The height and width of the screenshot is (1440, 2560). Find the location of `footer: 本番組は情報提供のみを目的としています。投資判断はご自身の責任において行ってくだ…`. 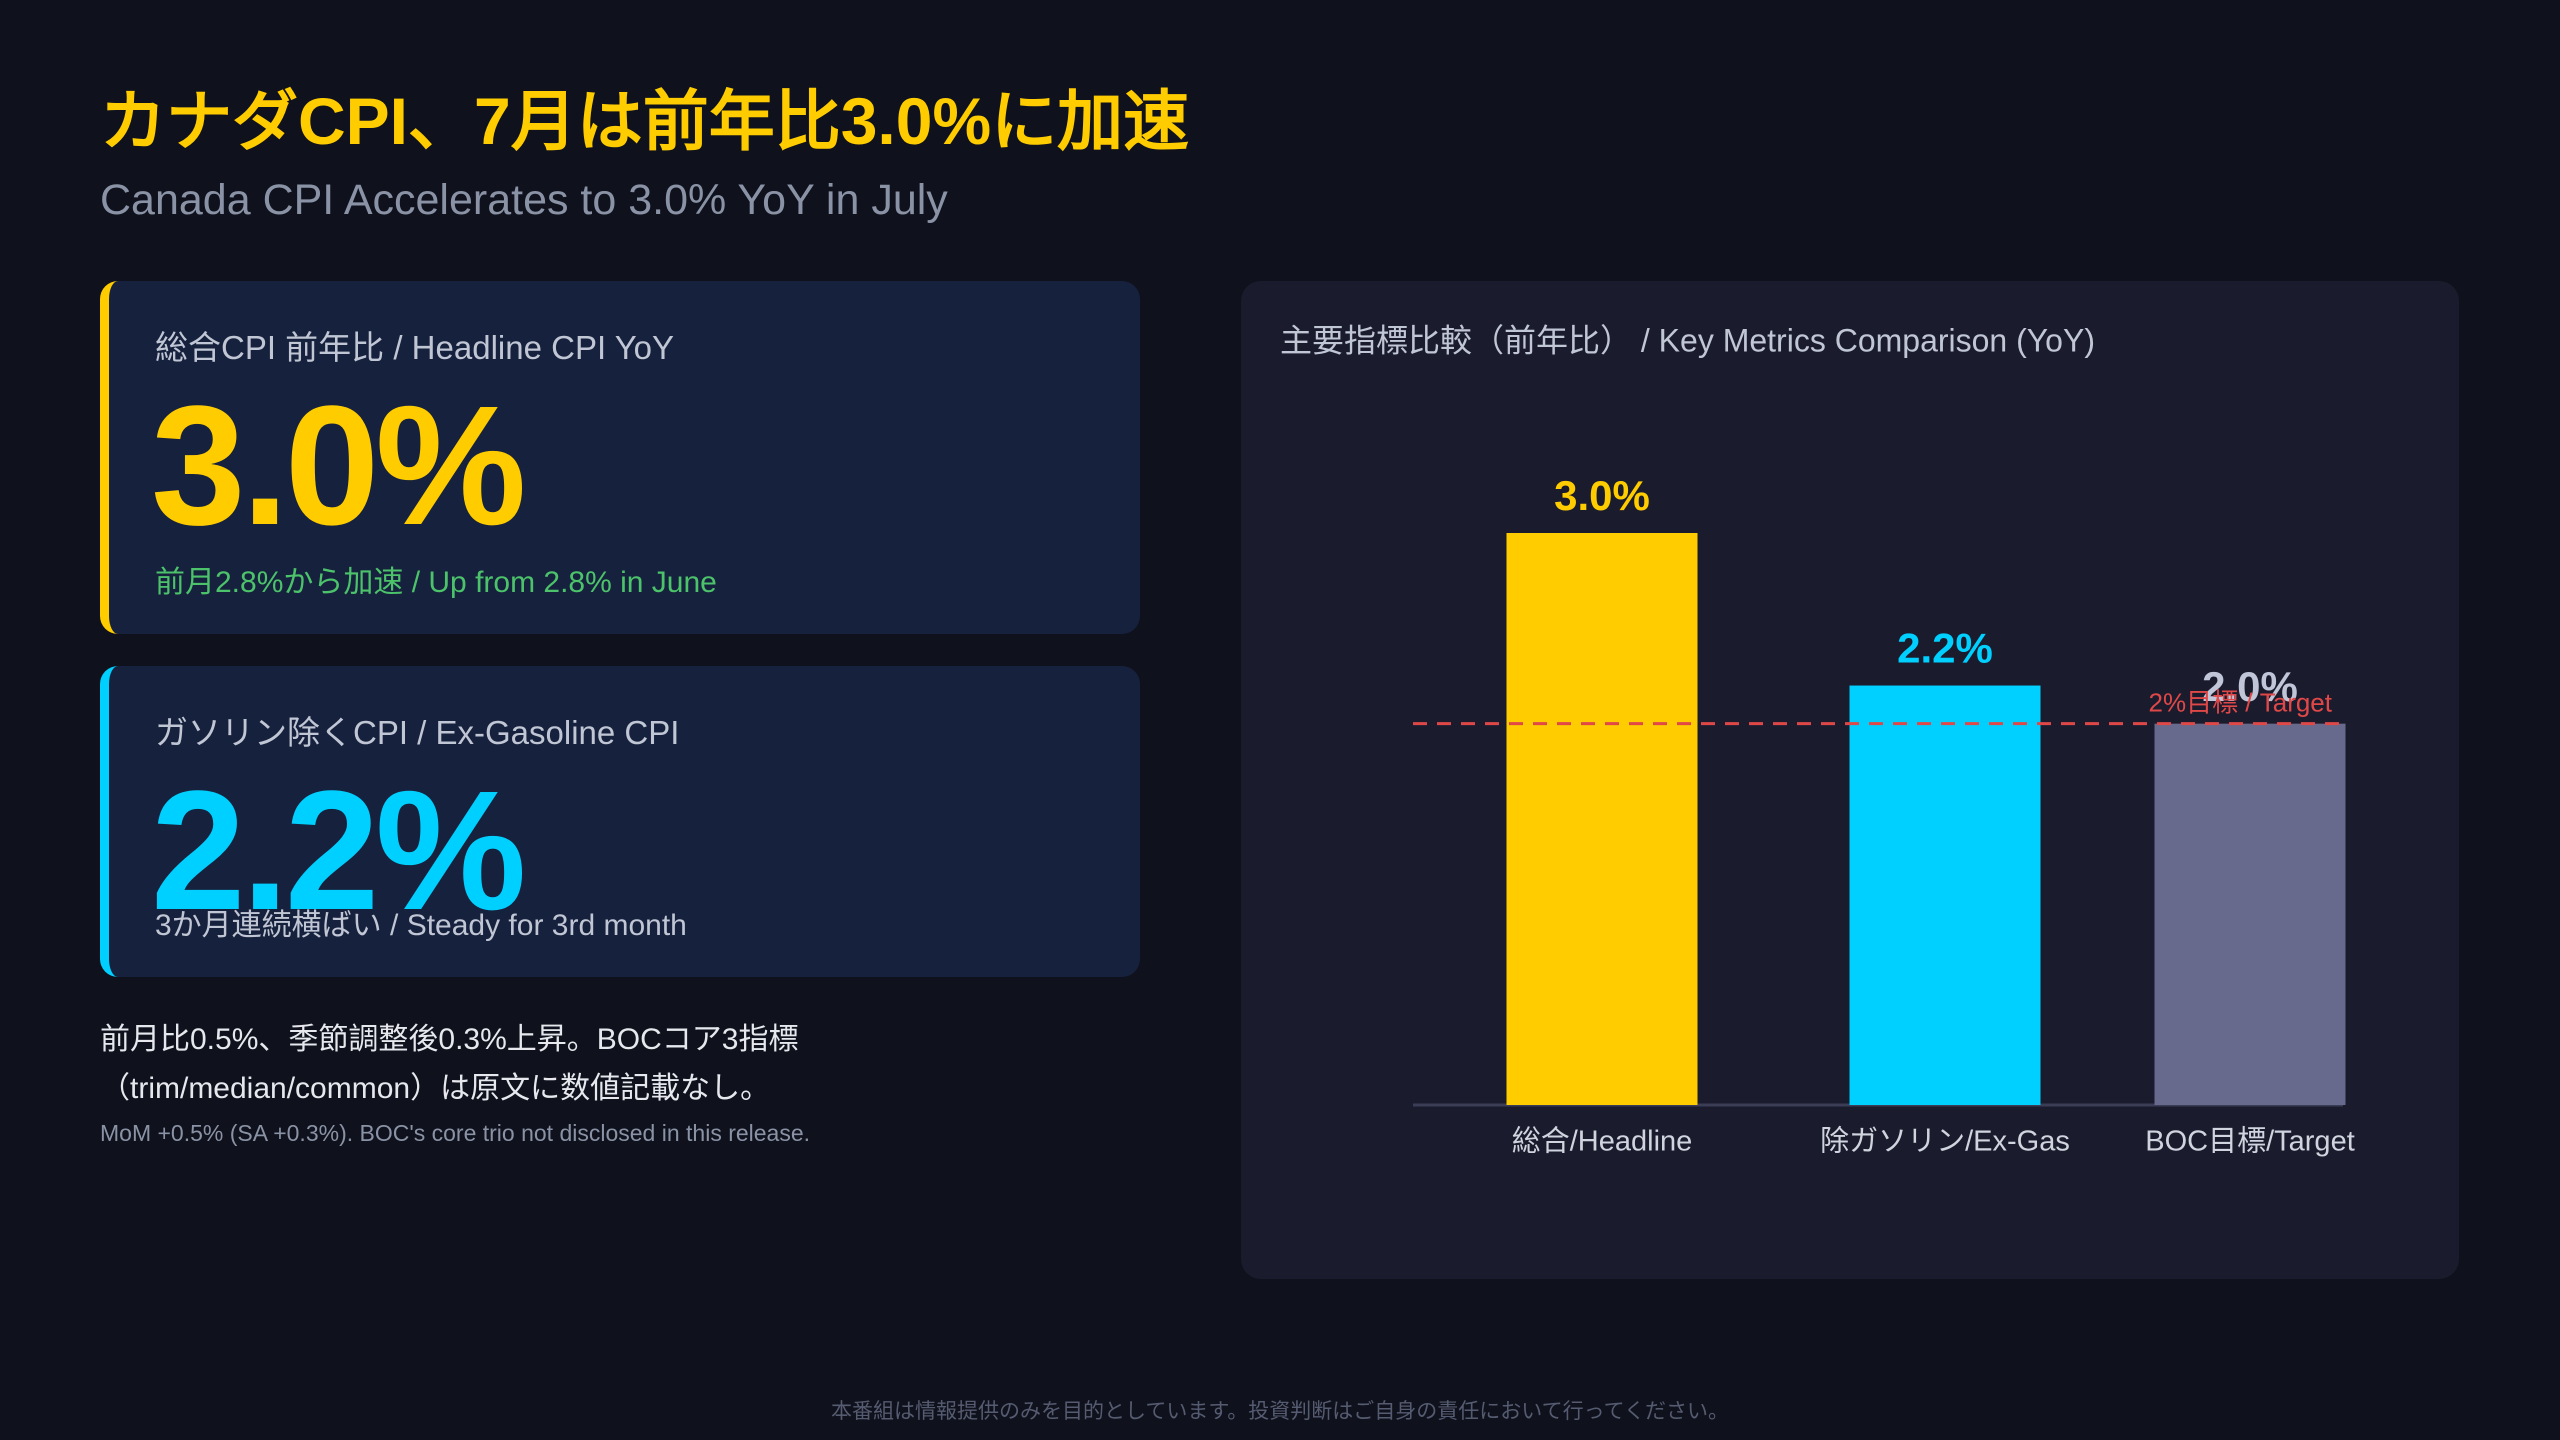

footer: 本番組は情報提供のみを目的としています。投資判断はご自身の責任において行ってくだ… is located at coordinates (1280, 1411).